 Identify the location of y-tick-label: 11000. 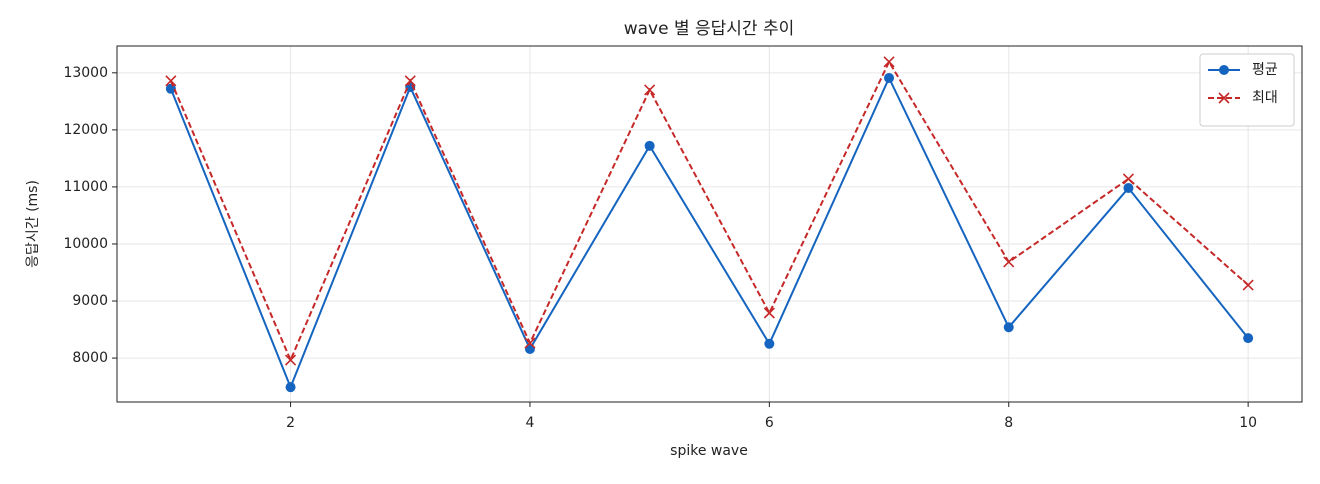
(85, 187).